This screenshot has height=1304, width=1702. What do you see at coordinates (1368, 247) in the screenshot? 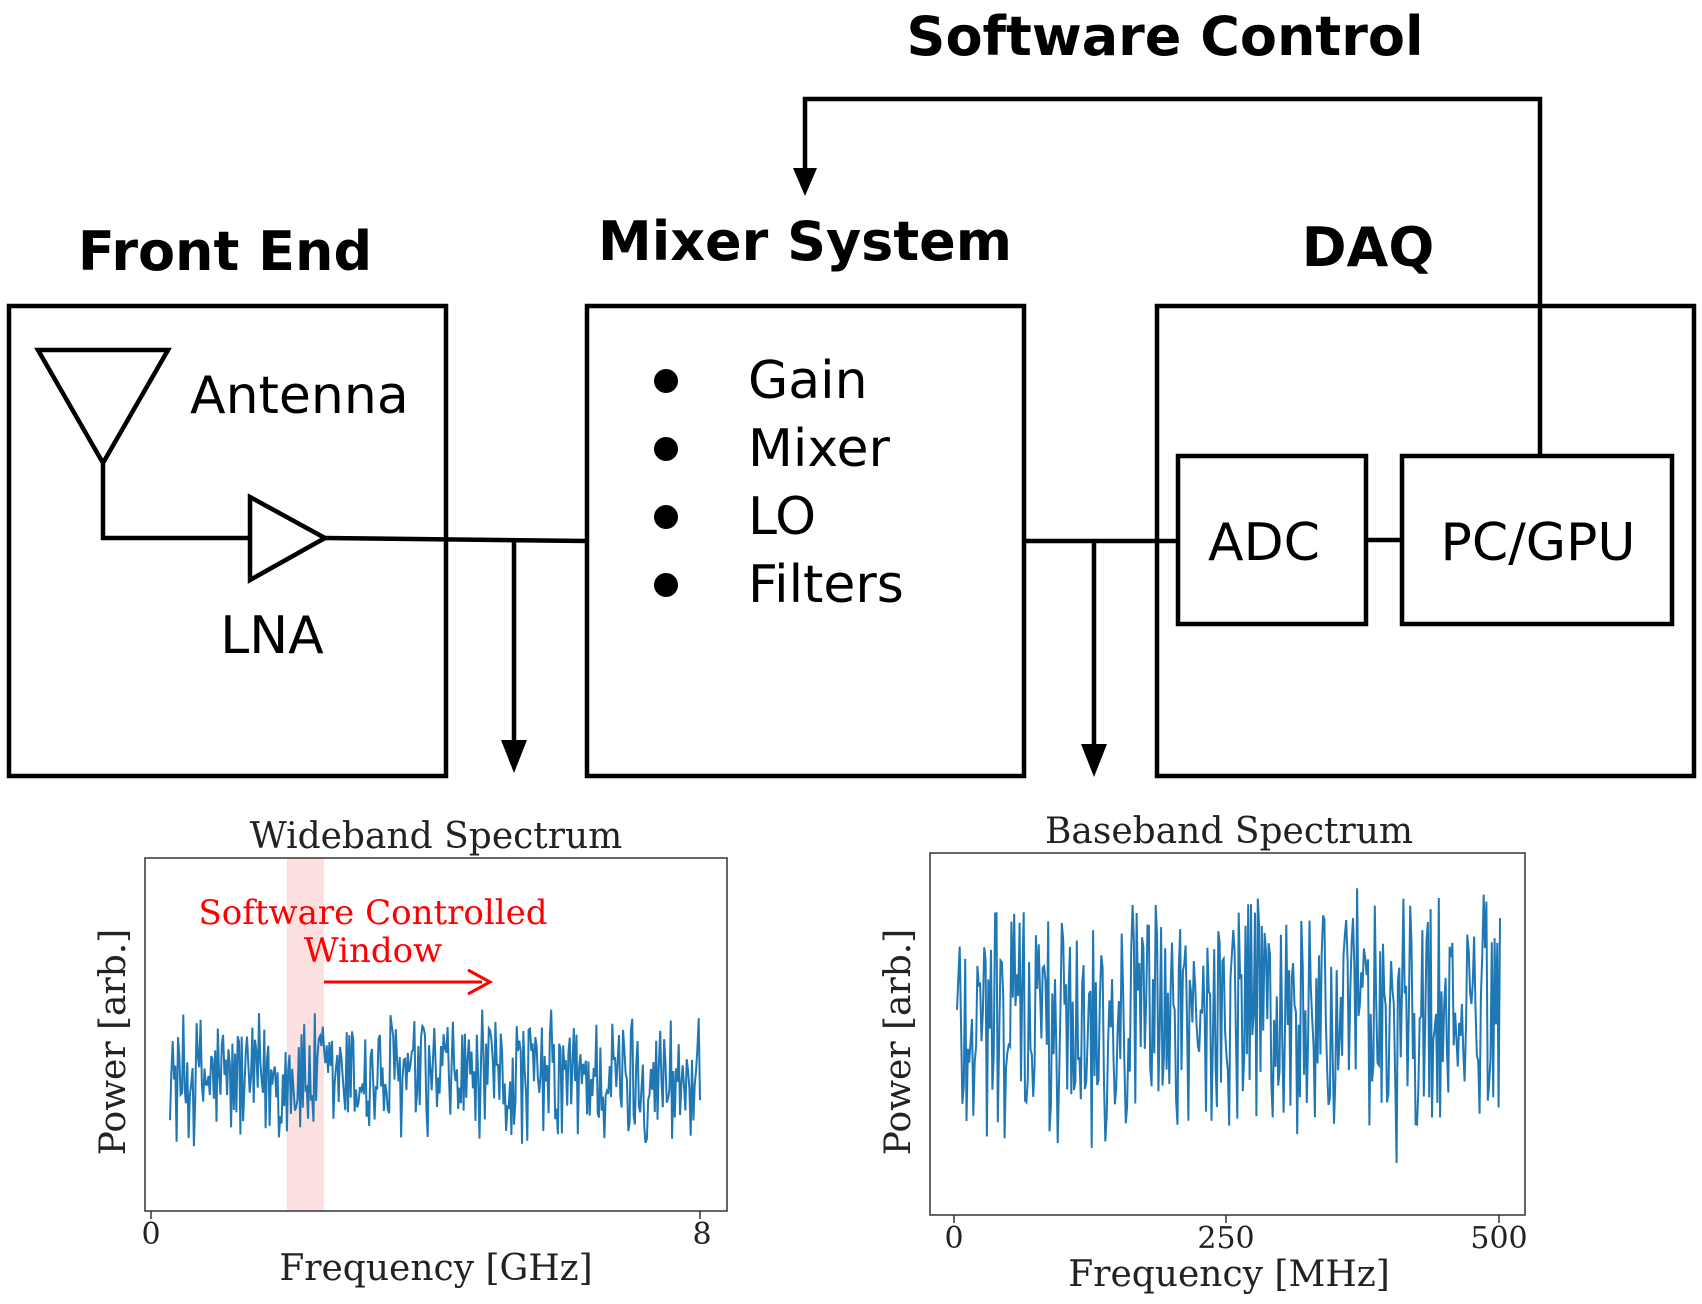
I see `daq-title: DAQ` at bounding box center [1368, 247].